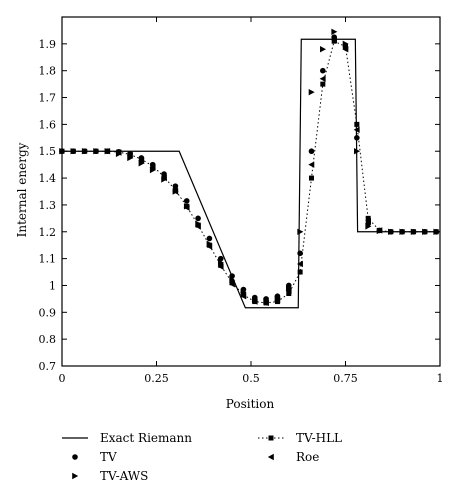  What do you see at coordinates (307, 457) in the screenshot?
I see `legend-label: Roe` at bounding box center [307, 457].